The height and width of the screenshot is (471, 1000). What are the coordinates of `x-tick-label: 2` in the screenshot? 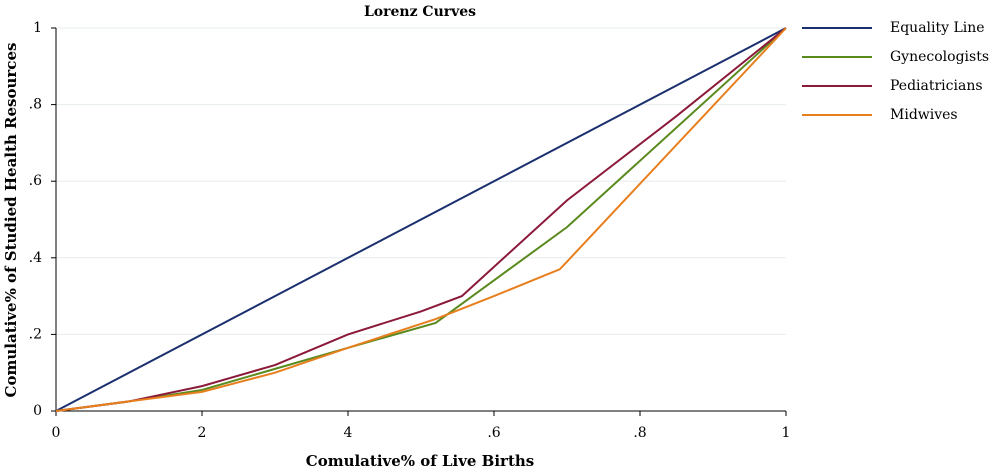 It's located at (202, 433).